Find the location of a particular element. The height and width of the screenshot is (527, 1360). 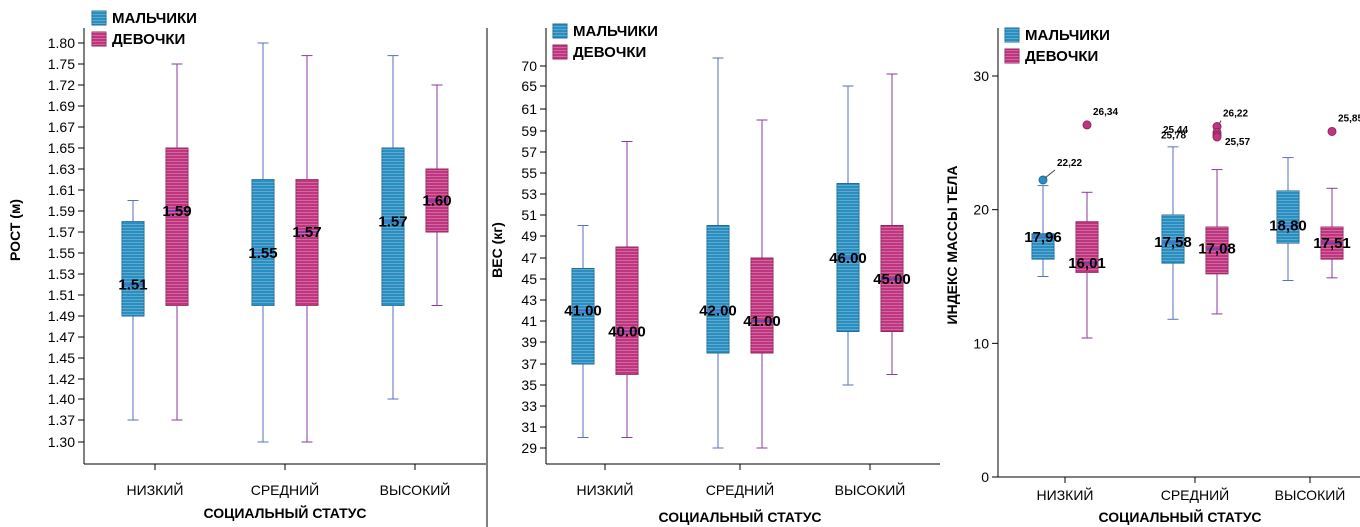

y-tick-label: 1.80 is located at coordinates (61, 43).